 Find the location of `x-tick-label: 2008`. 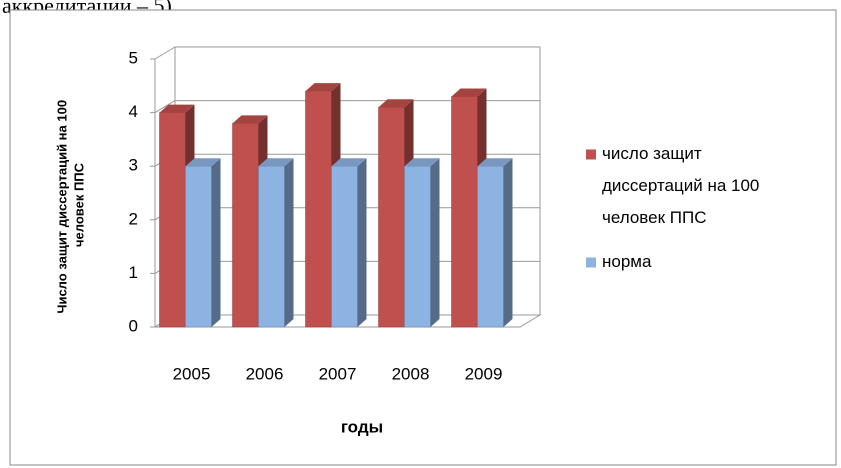

x-tick-label: 2008 is located at coordinates (411, 373).